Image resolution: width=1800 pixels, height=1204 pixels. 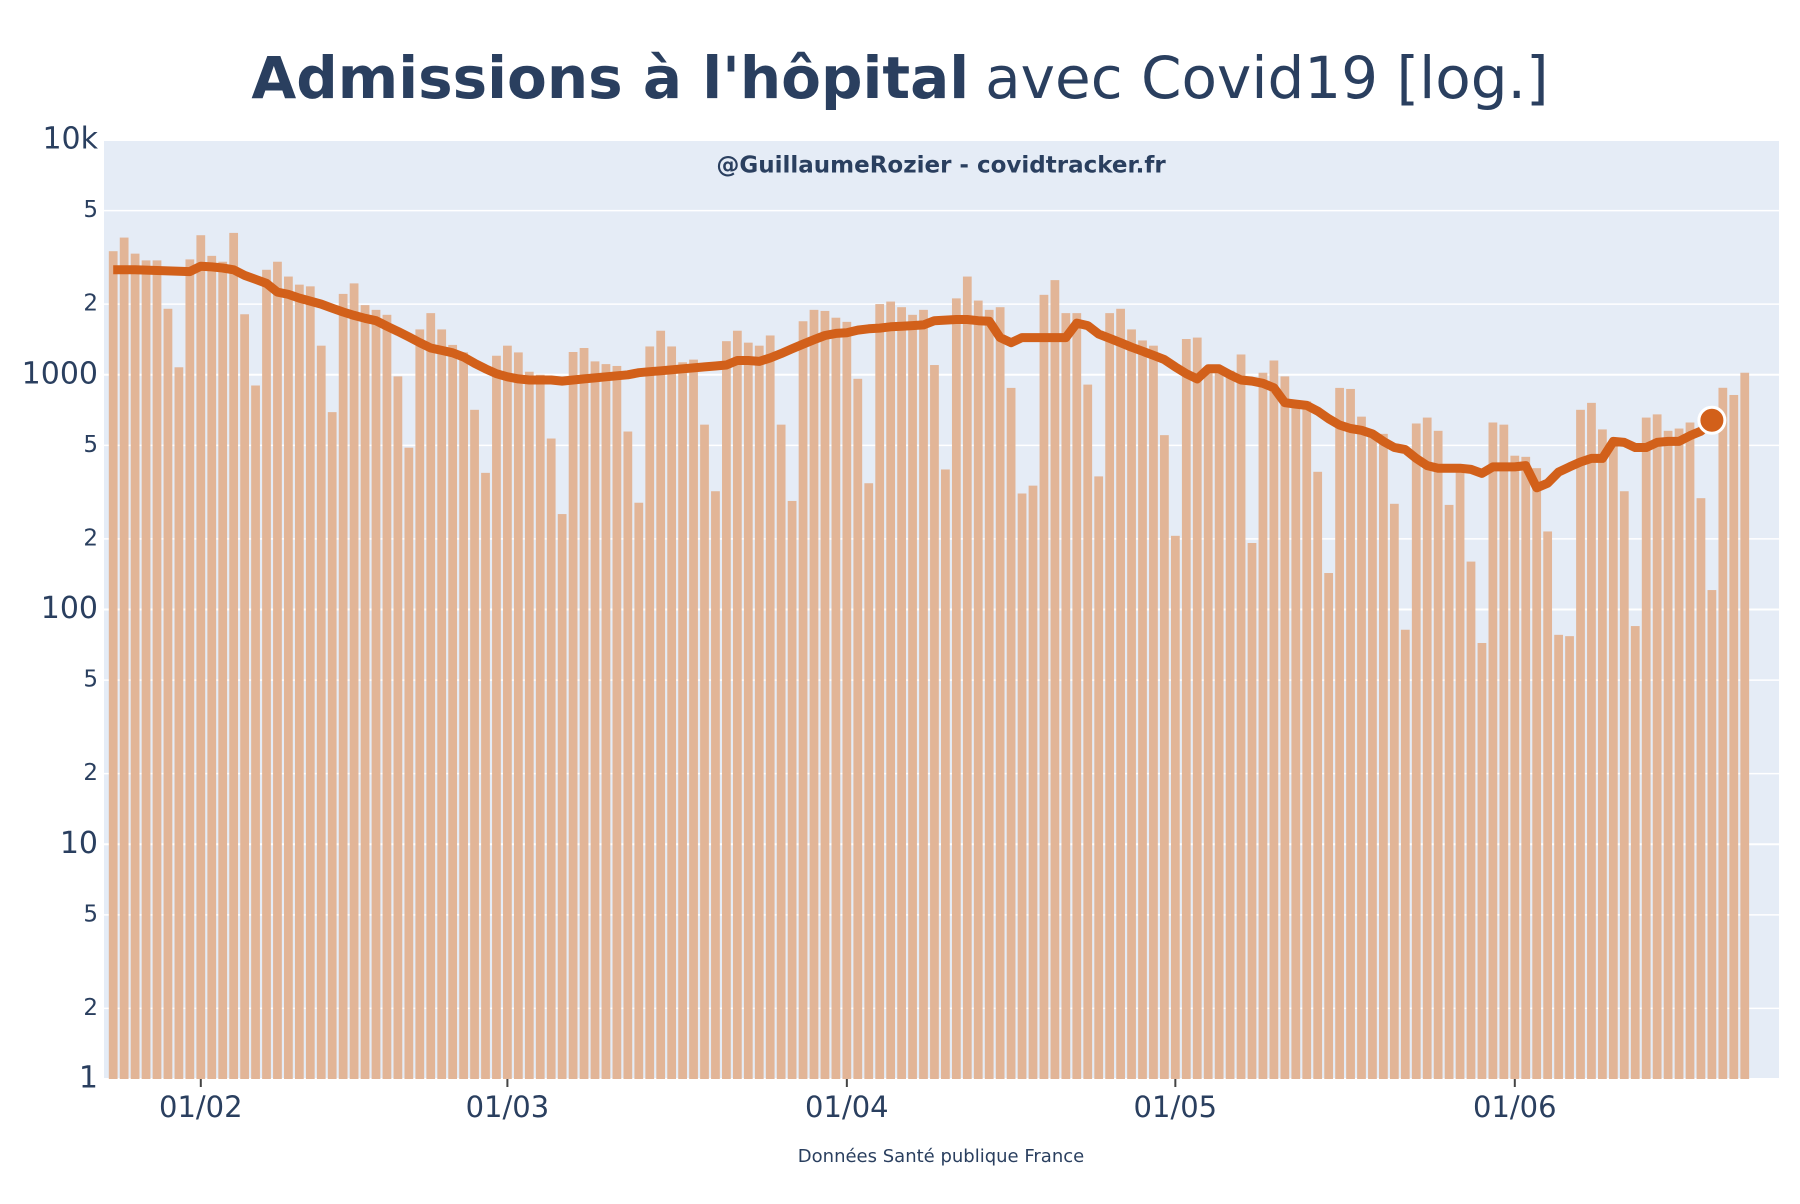 What do you see at coordinates (610, 78) in the screenshot?
I see `title-bold: Admissions à l'hôpital` at bounding box center [610, 78].